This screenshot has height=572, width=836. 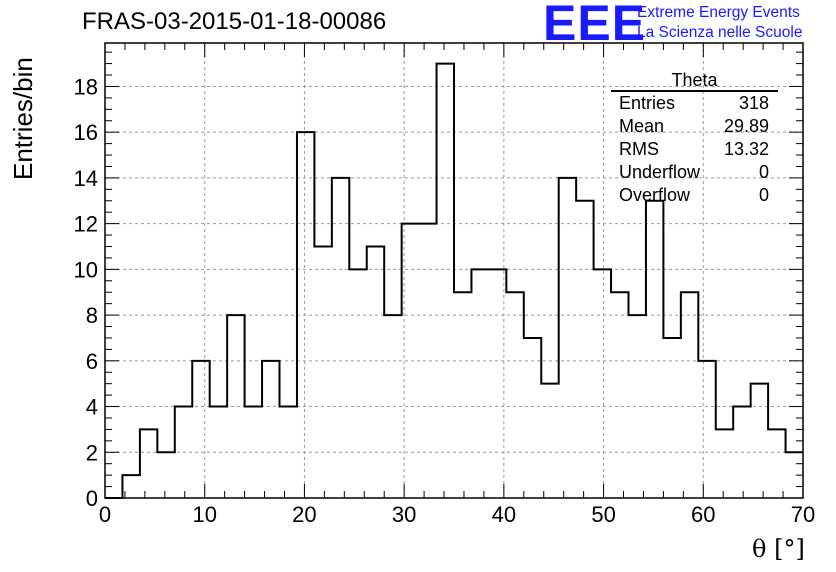 What do you see at coordinates (703, 514) in the screenshot?
I see `x-tick-label: 60` at bounding box center [703, 514].